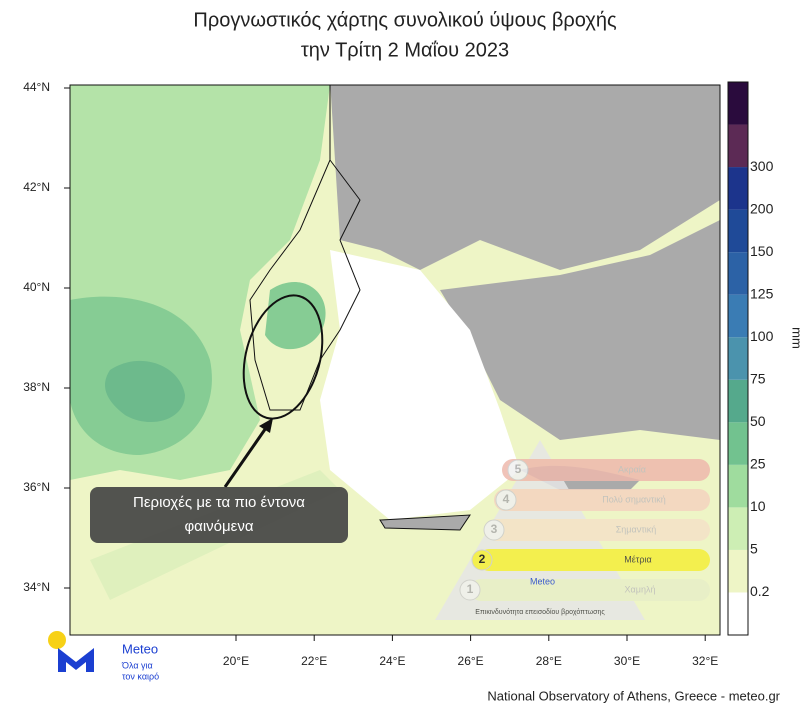 The image size is (811, 724). Describe the element at coordinates (140, 648) in the screenshot. I see `logo-name: Meteo` at that location.